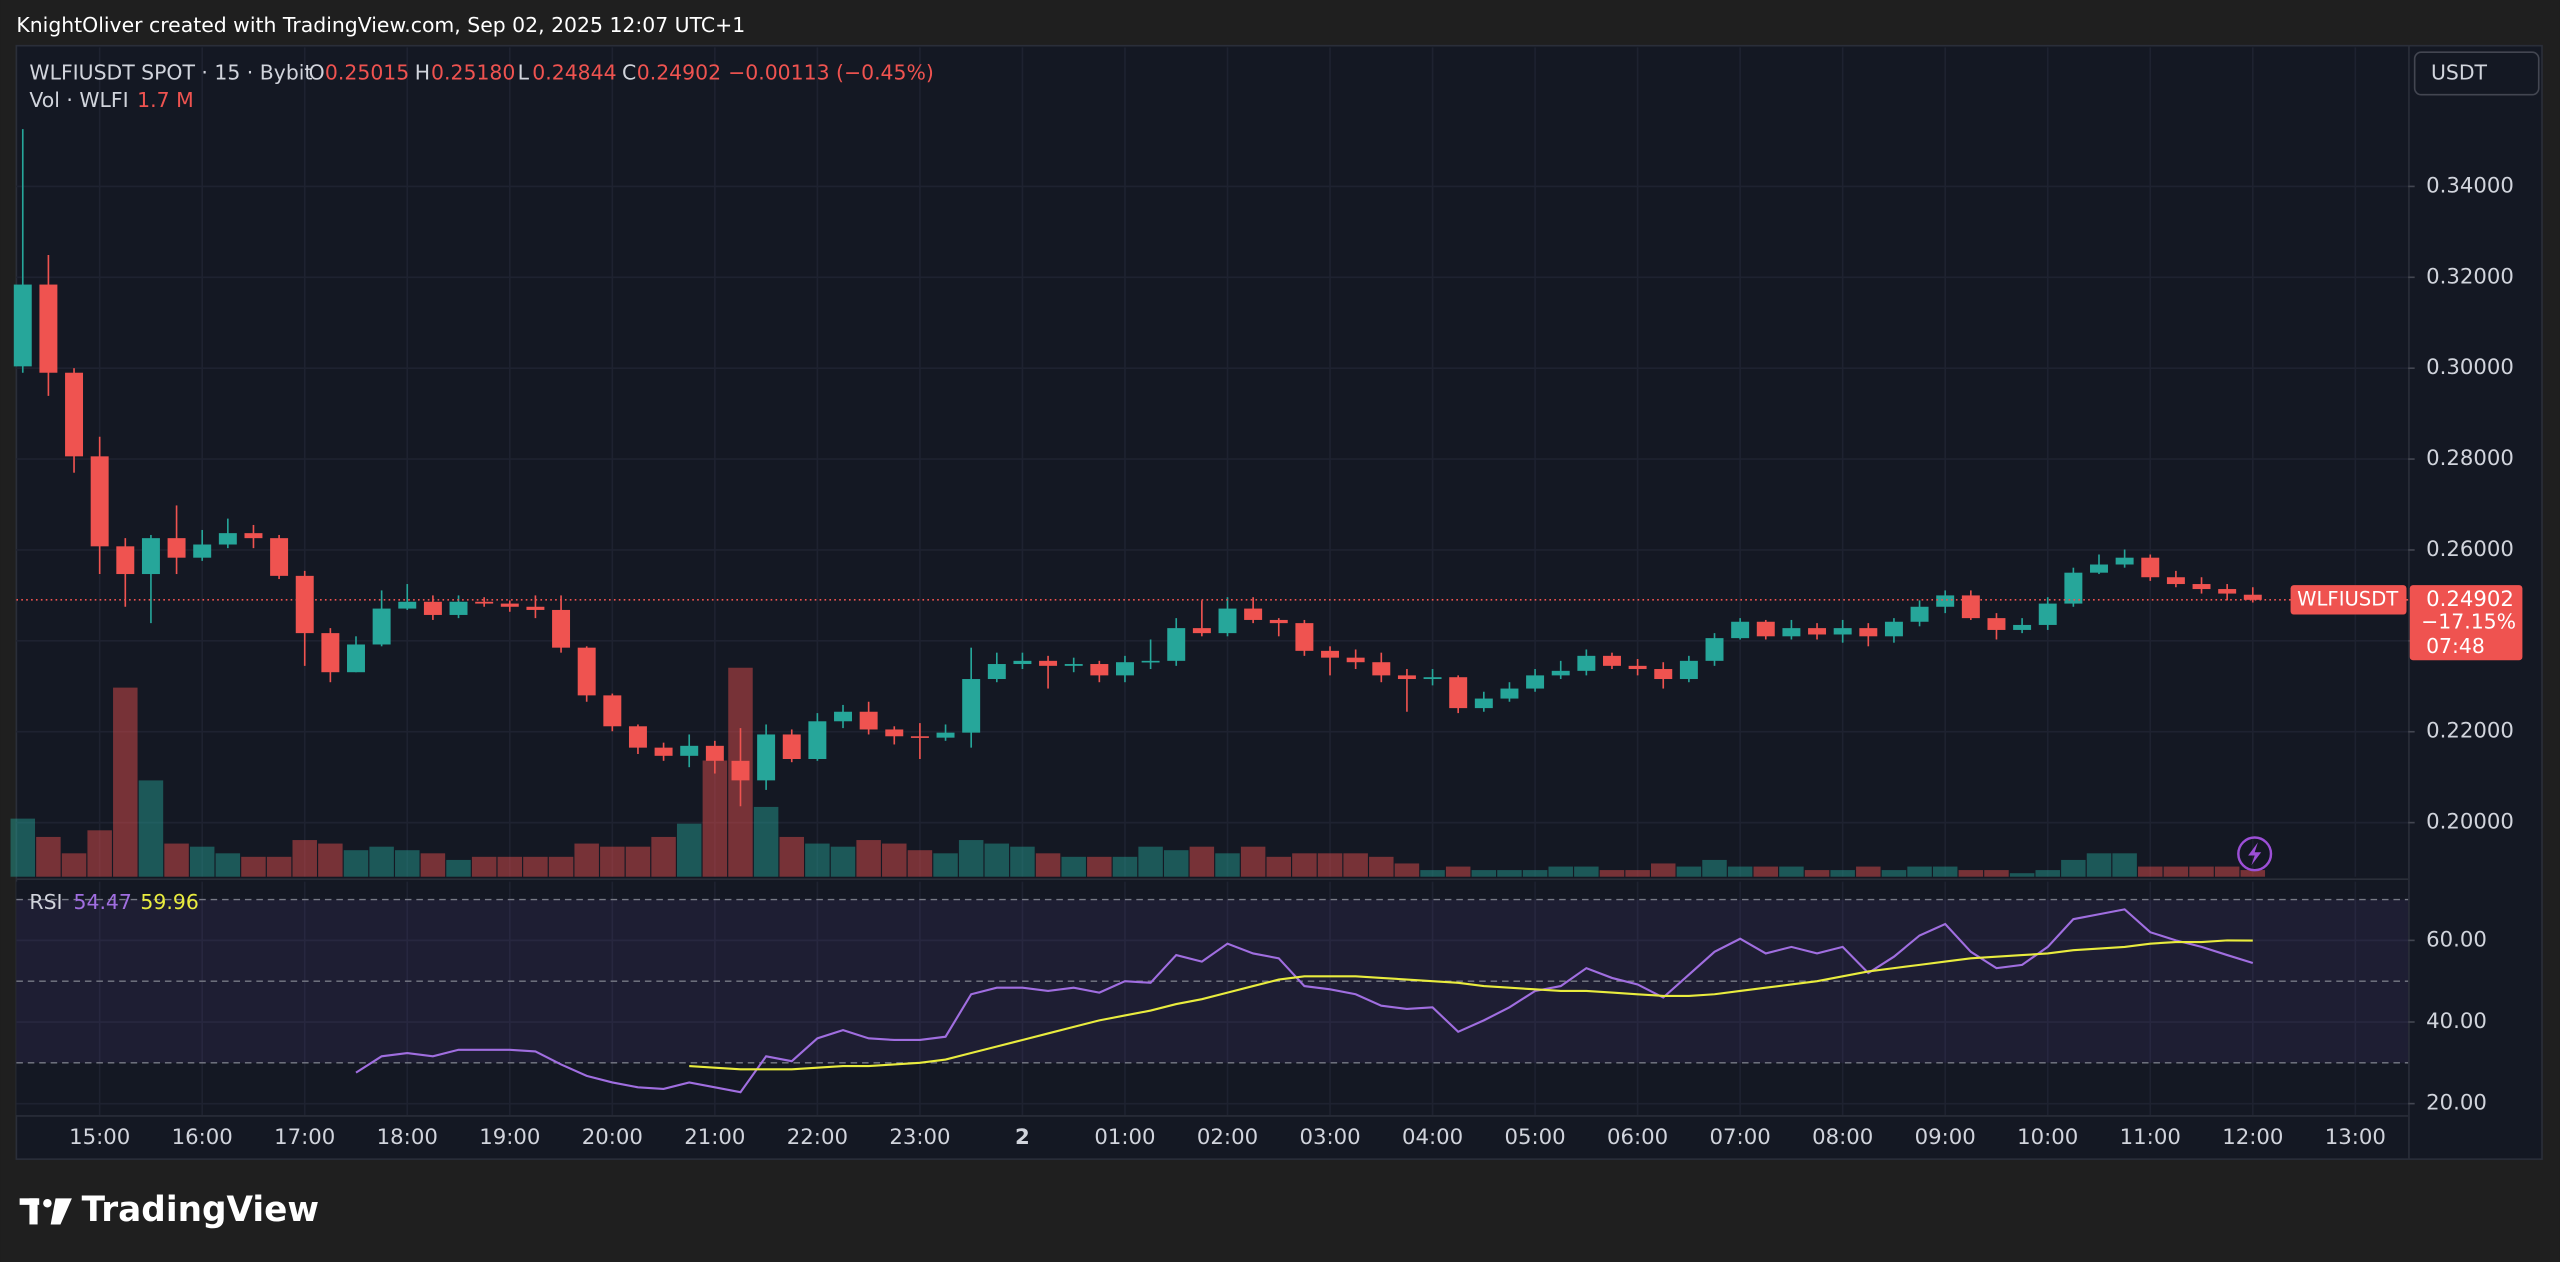 This screenshot has width=2560, height=1262. What do you see at coordinates (2470, 549) in the screenshot?
I see `y-tick-label: 0.26000` at bounding box center [2470, 549].